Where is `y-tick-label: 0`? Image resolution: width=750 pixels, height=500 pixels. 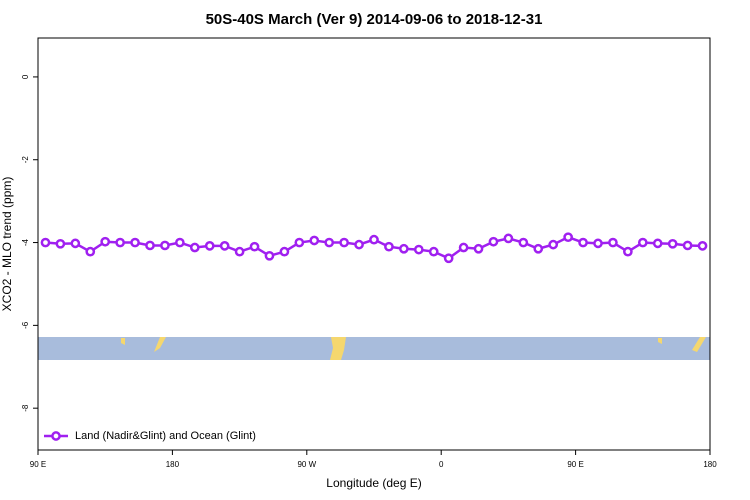
y-tick-label: 0 is located at coordinates (25, 76).